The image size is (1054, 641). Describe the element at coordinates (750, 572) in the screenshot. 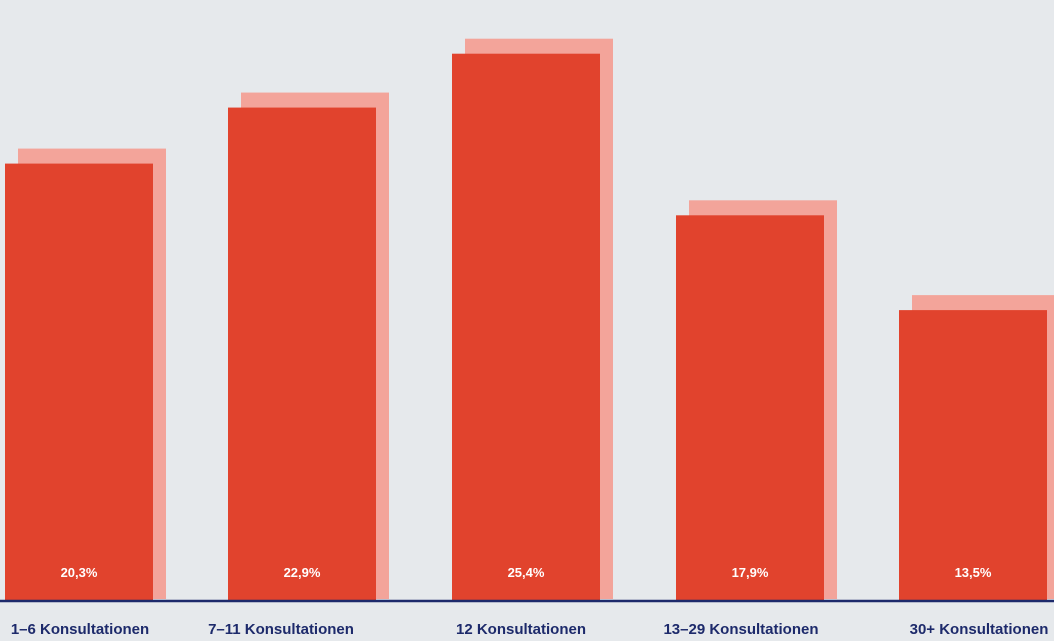

I see `value-label: 17,9%` at that location.